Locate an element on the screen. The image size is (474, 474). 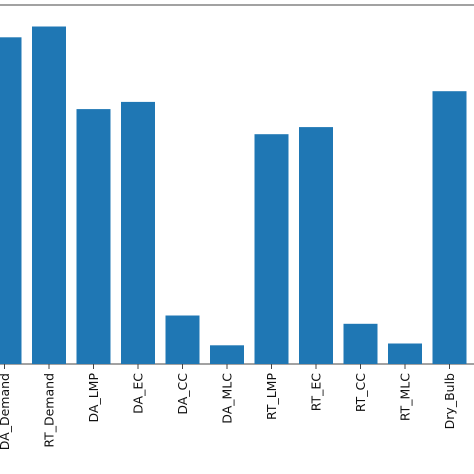
bar-da-cc is located at coordinates (182, 339).